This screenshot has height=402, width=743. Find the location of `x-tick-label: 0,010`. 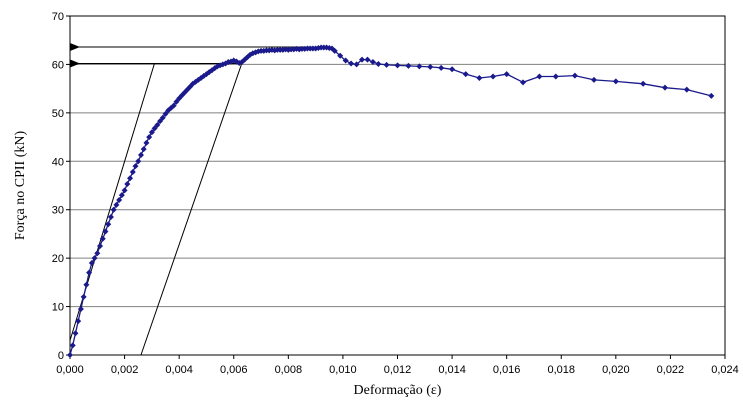

x-tick-label: 0,010 is located at coordinates (343, 370).